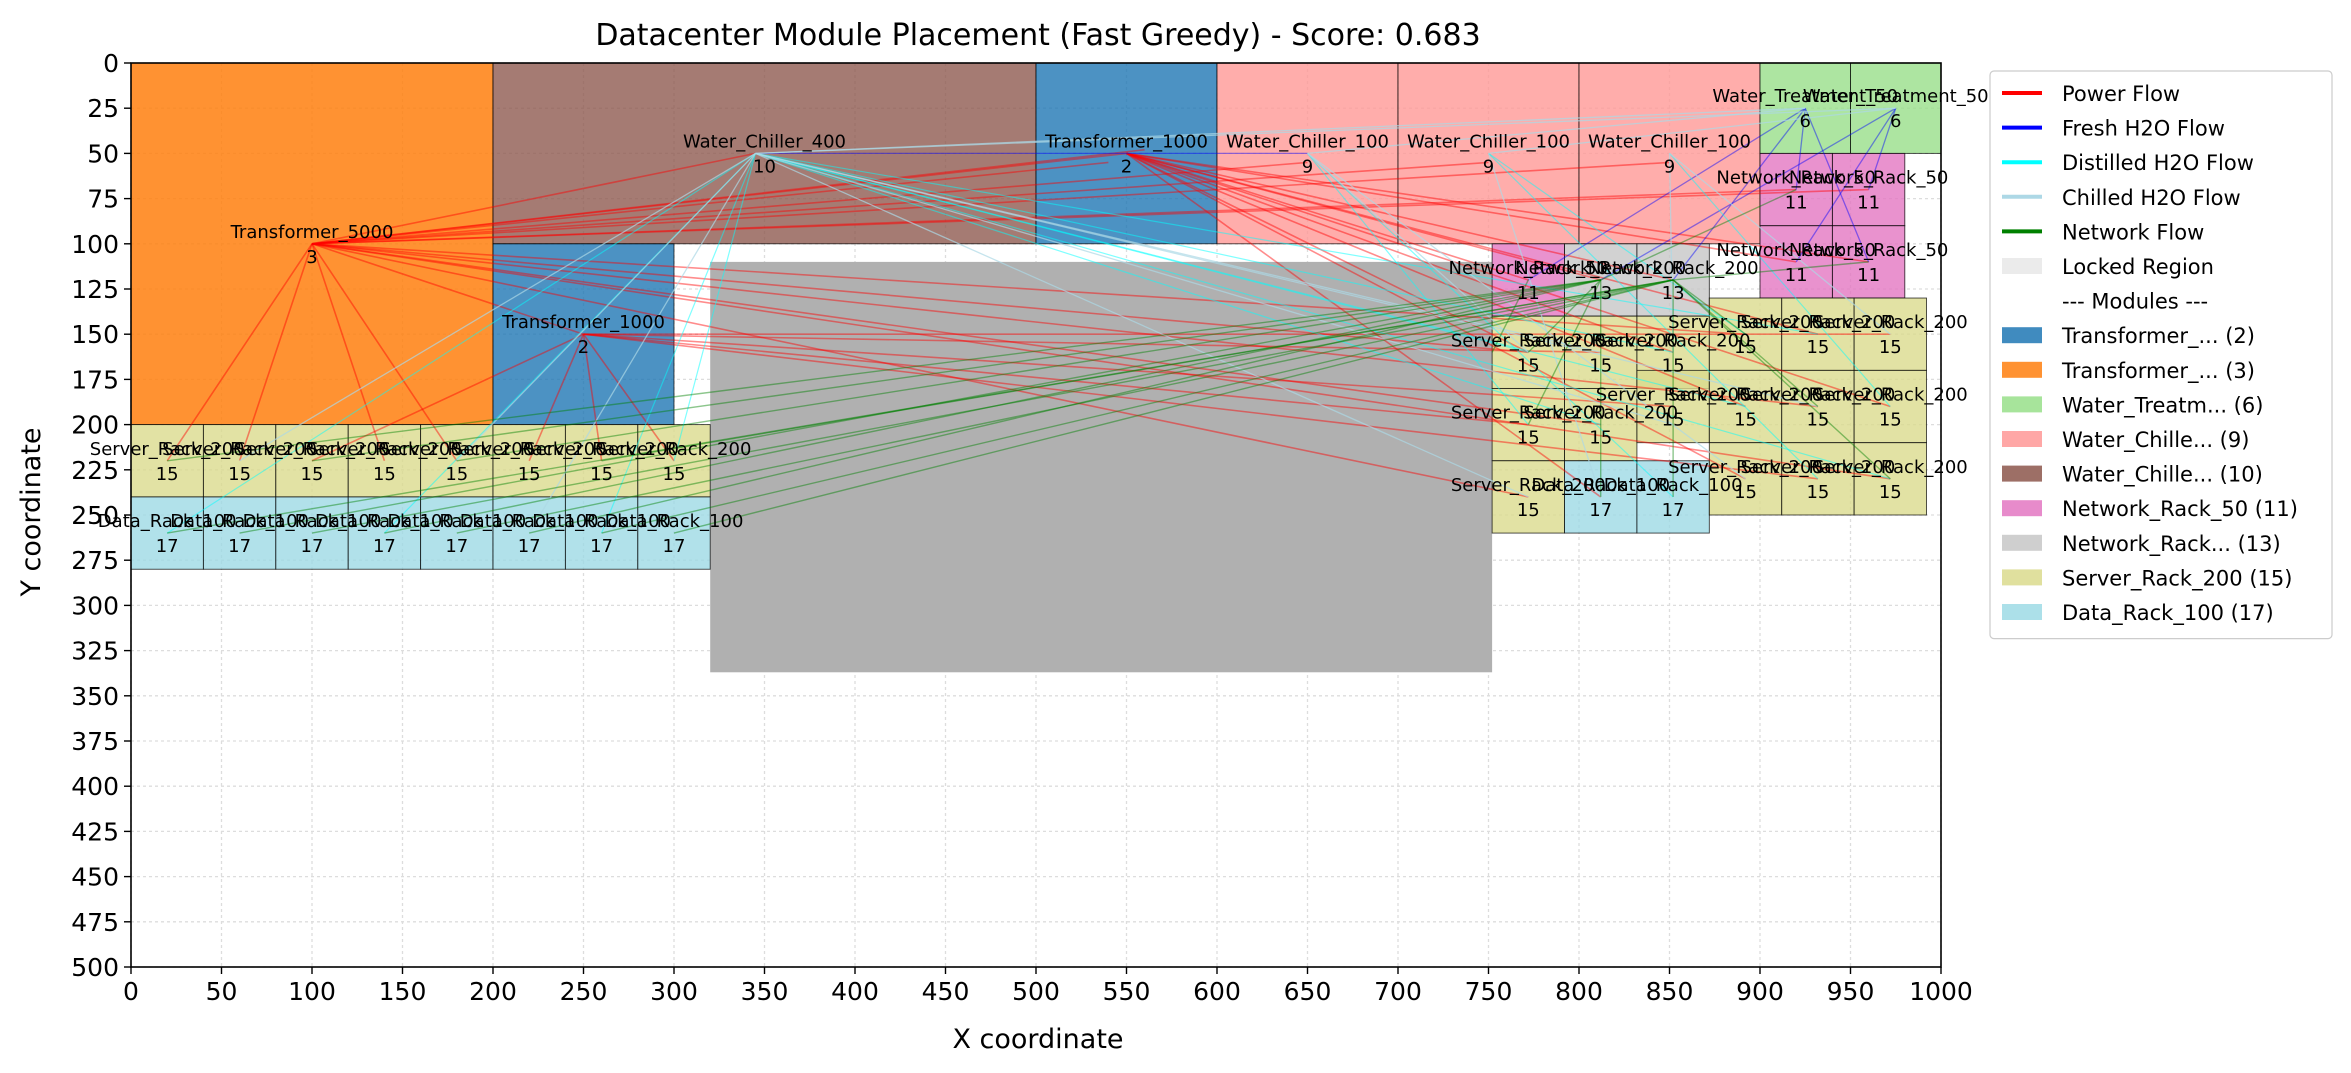 This screenshot has height=1073, width=2351. I want to click on y-tick-label: 100, so click(95, 244).